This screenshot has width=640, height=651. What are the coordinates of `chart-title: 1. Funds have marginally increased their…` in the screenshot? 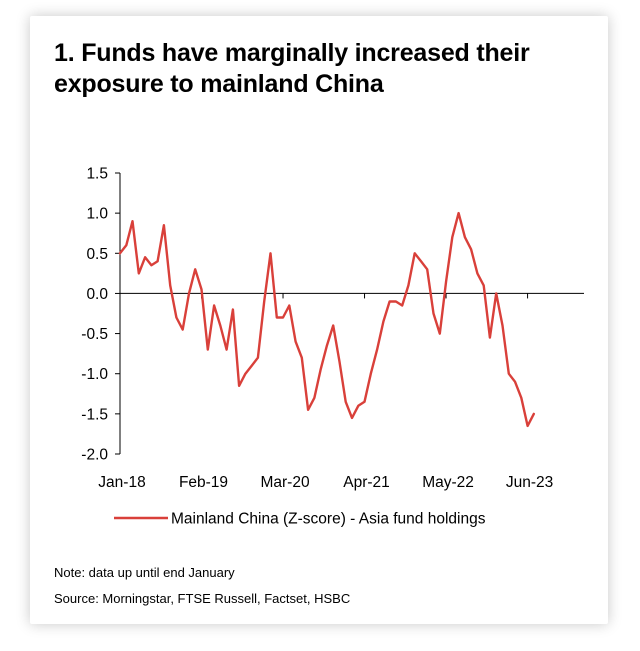 It's located at (292, 68).